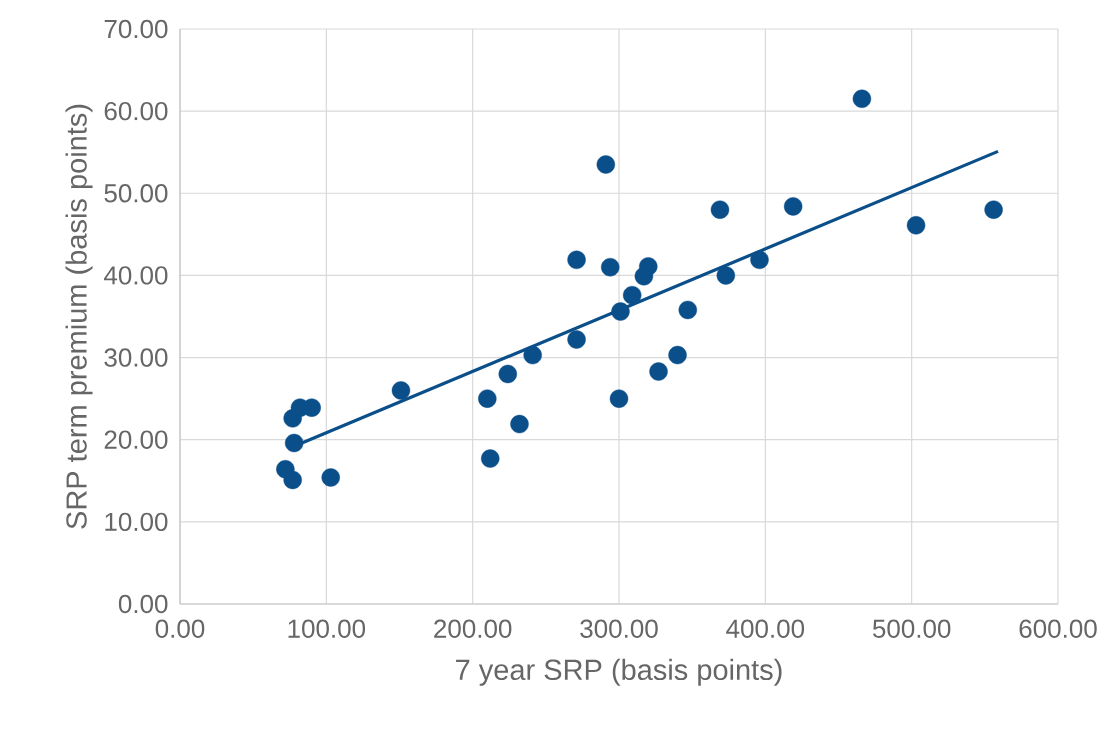 This screenshot has height=735, width=1110. Describe the element at coordinates (136, 275) in the screenshot. I see `y-tick-label: 40.00` at that location.